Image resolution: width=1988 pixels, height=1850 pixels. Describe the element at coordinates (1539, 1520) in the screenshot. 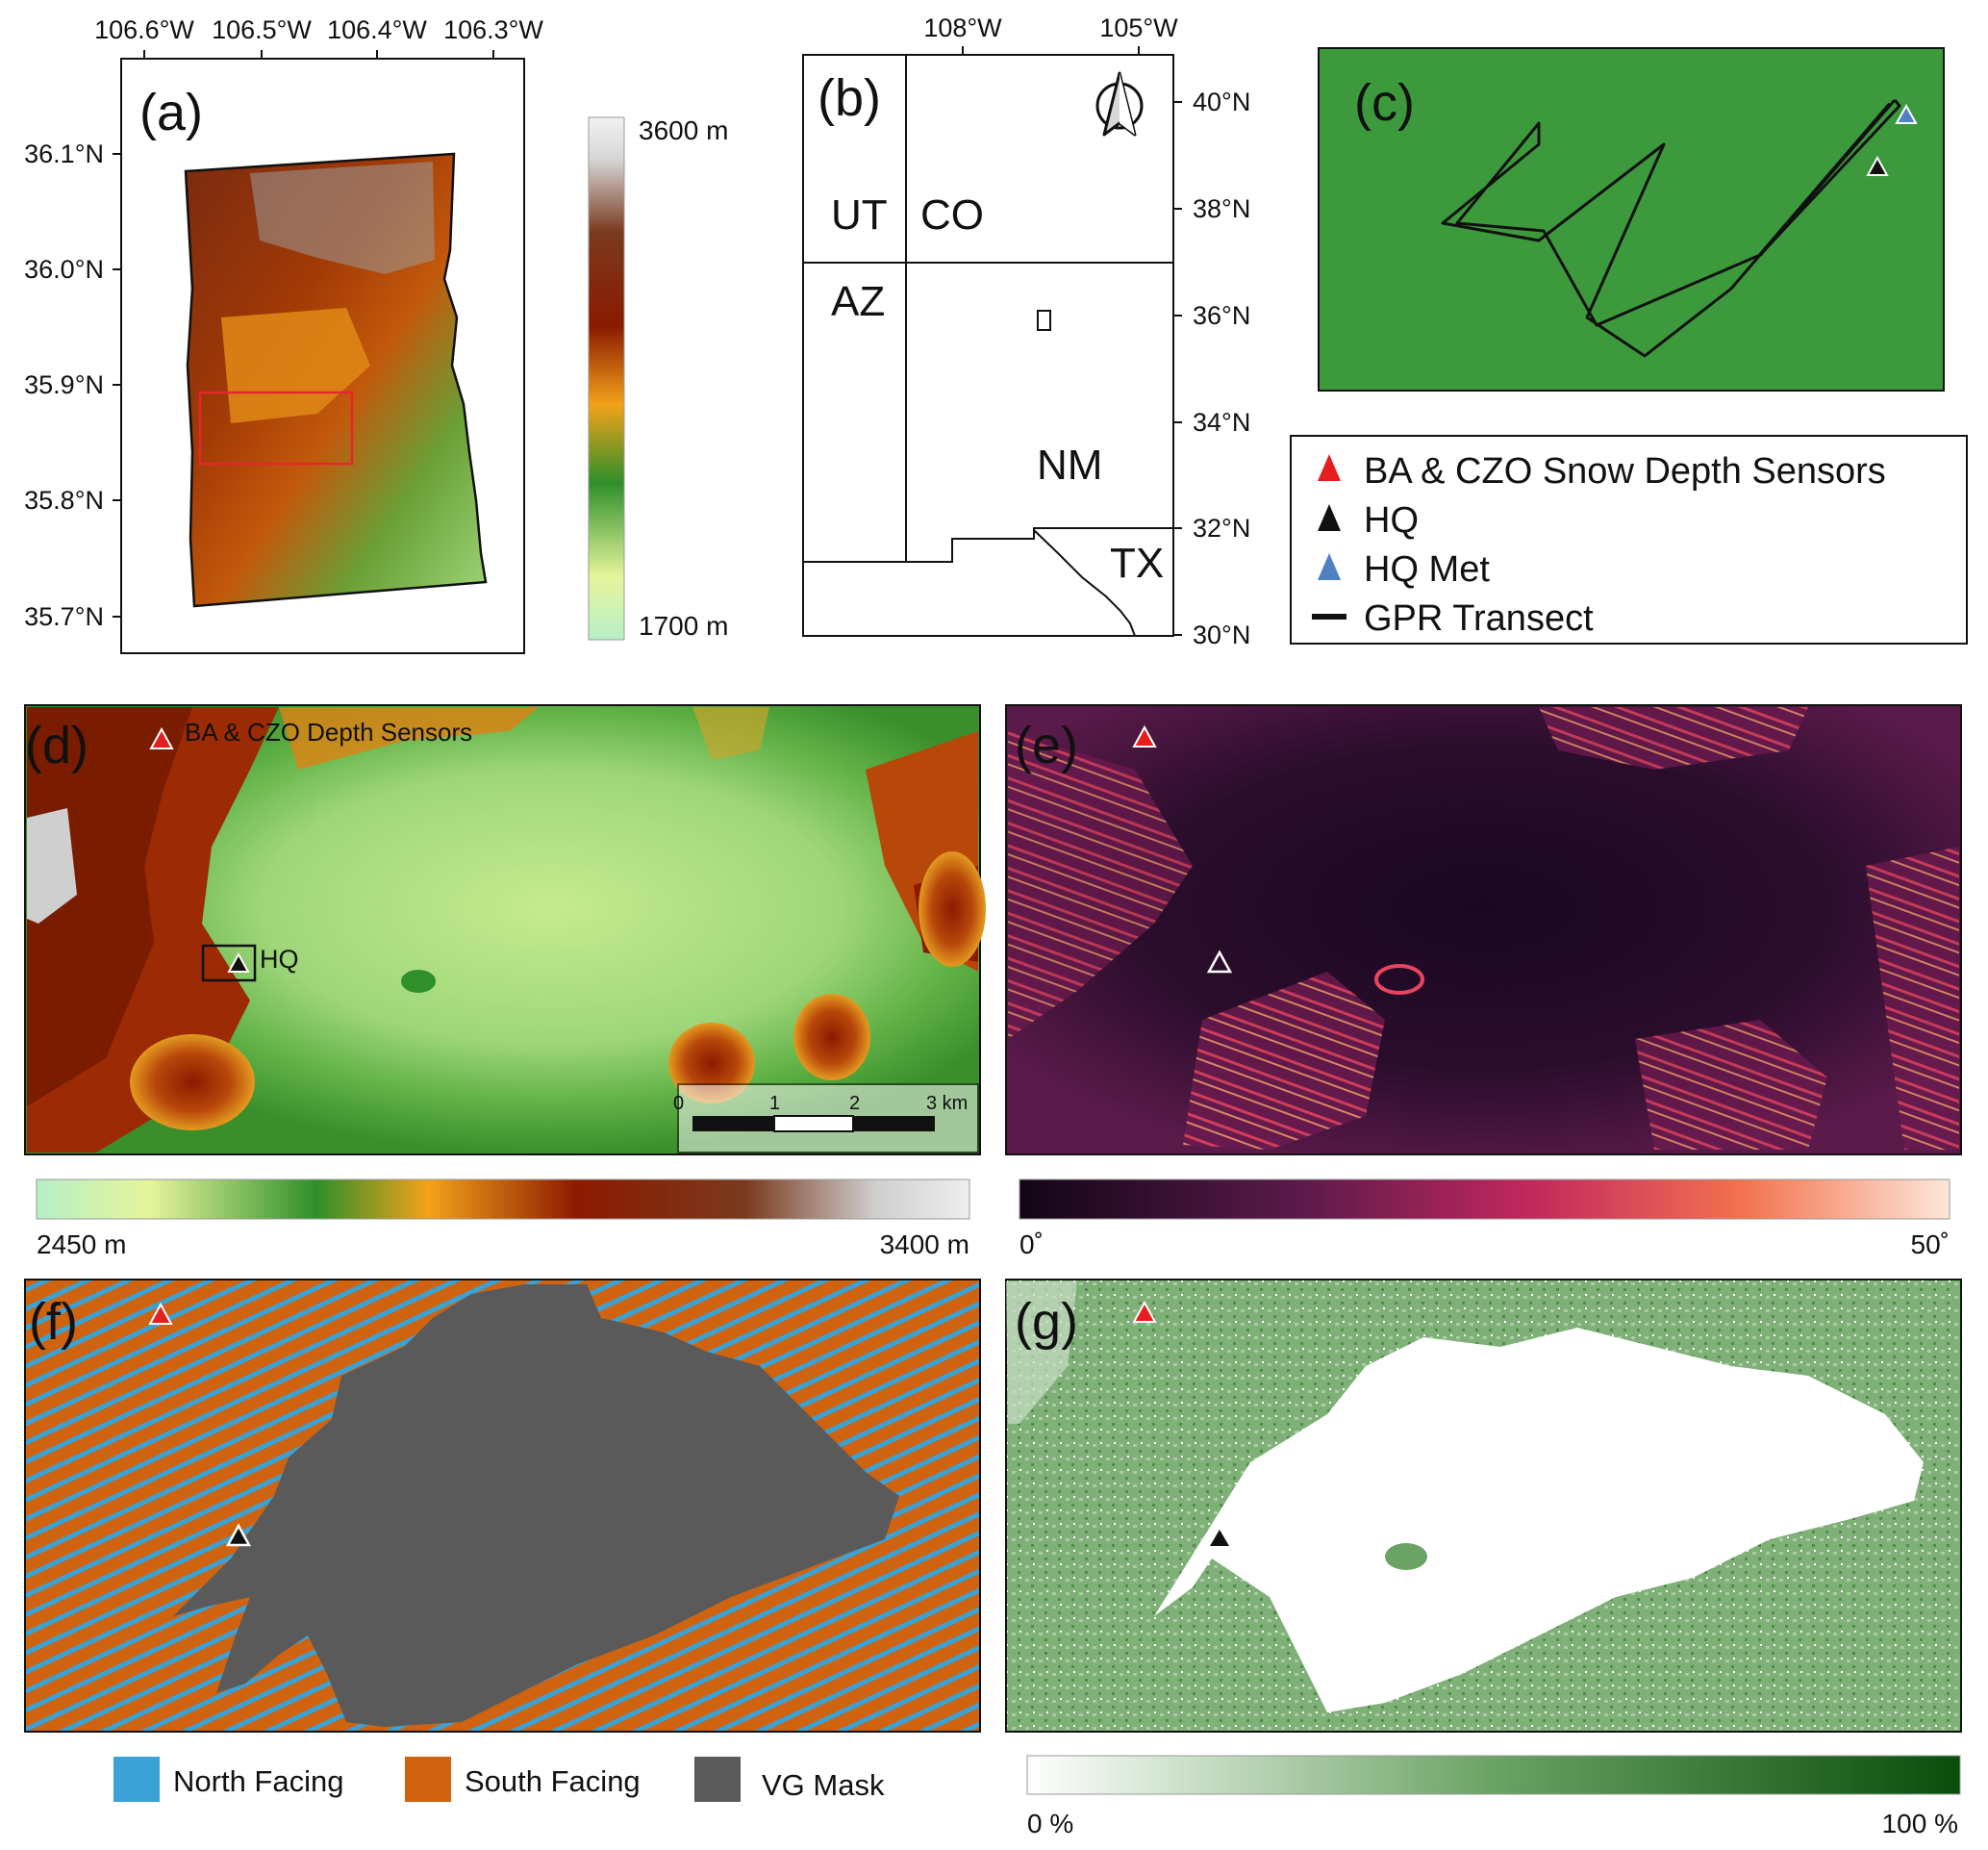

I see `unvegetated-valley` at that location.